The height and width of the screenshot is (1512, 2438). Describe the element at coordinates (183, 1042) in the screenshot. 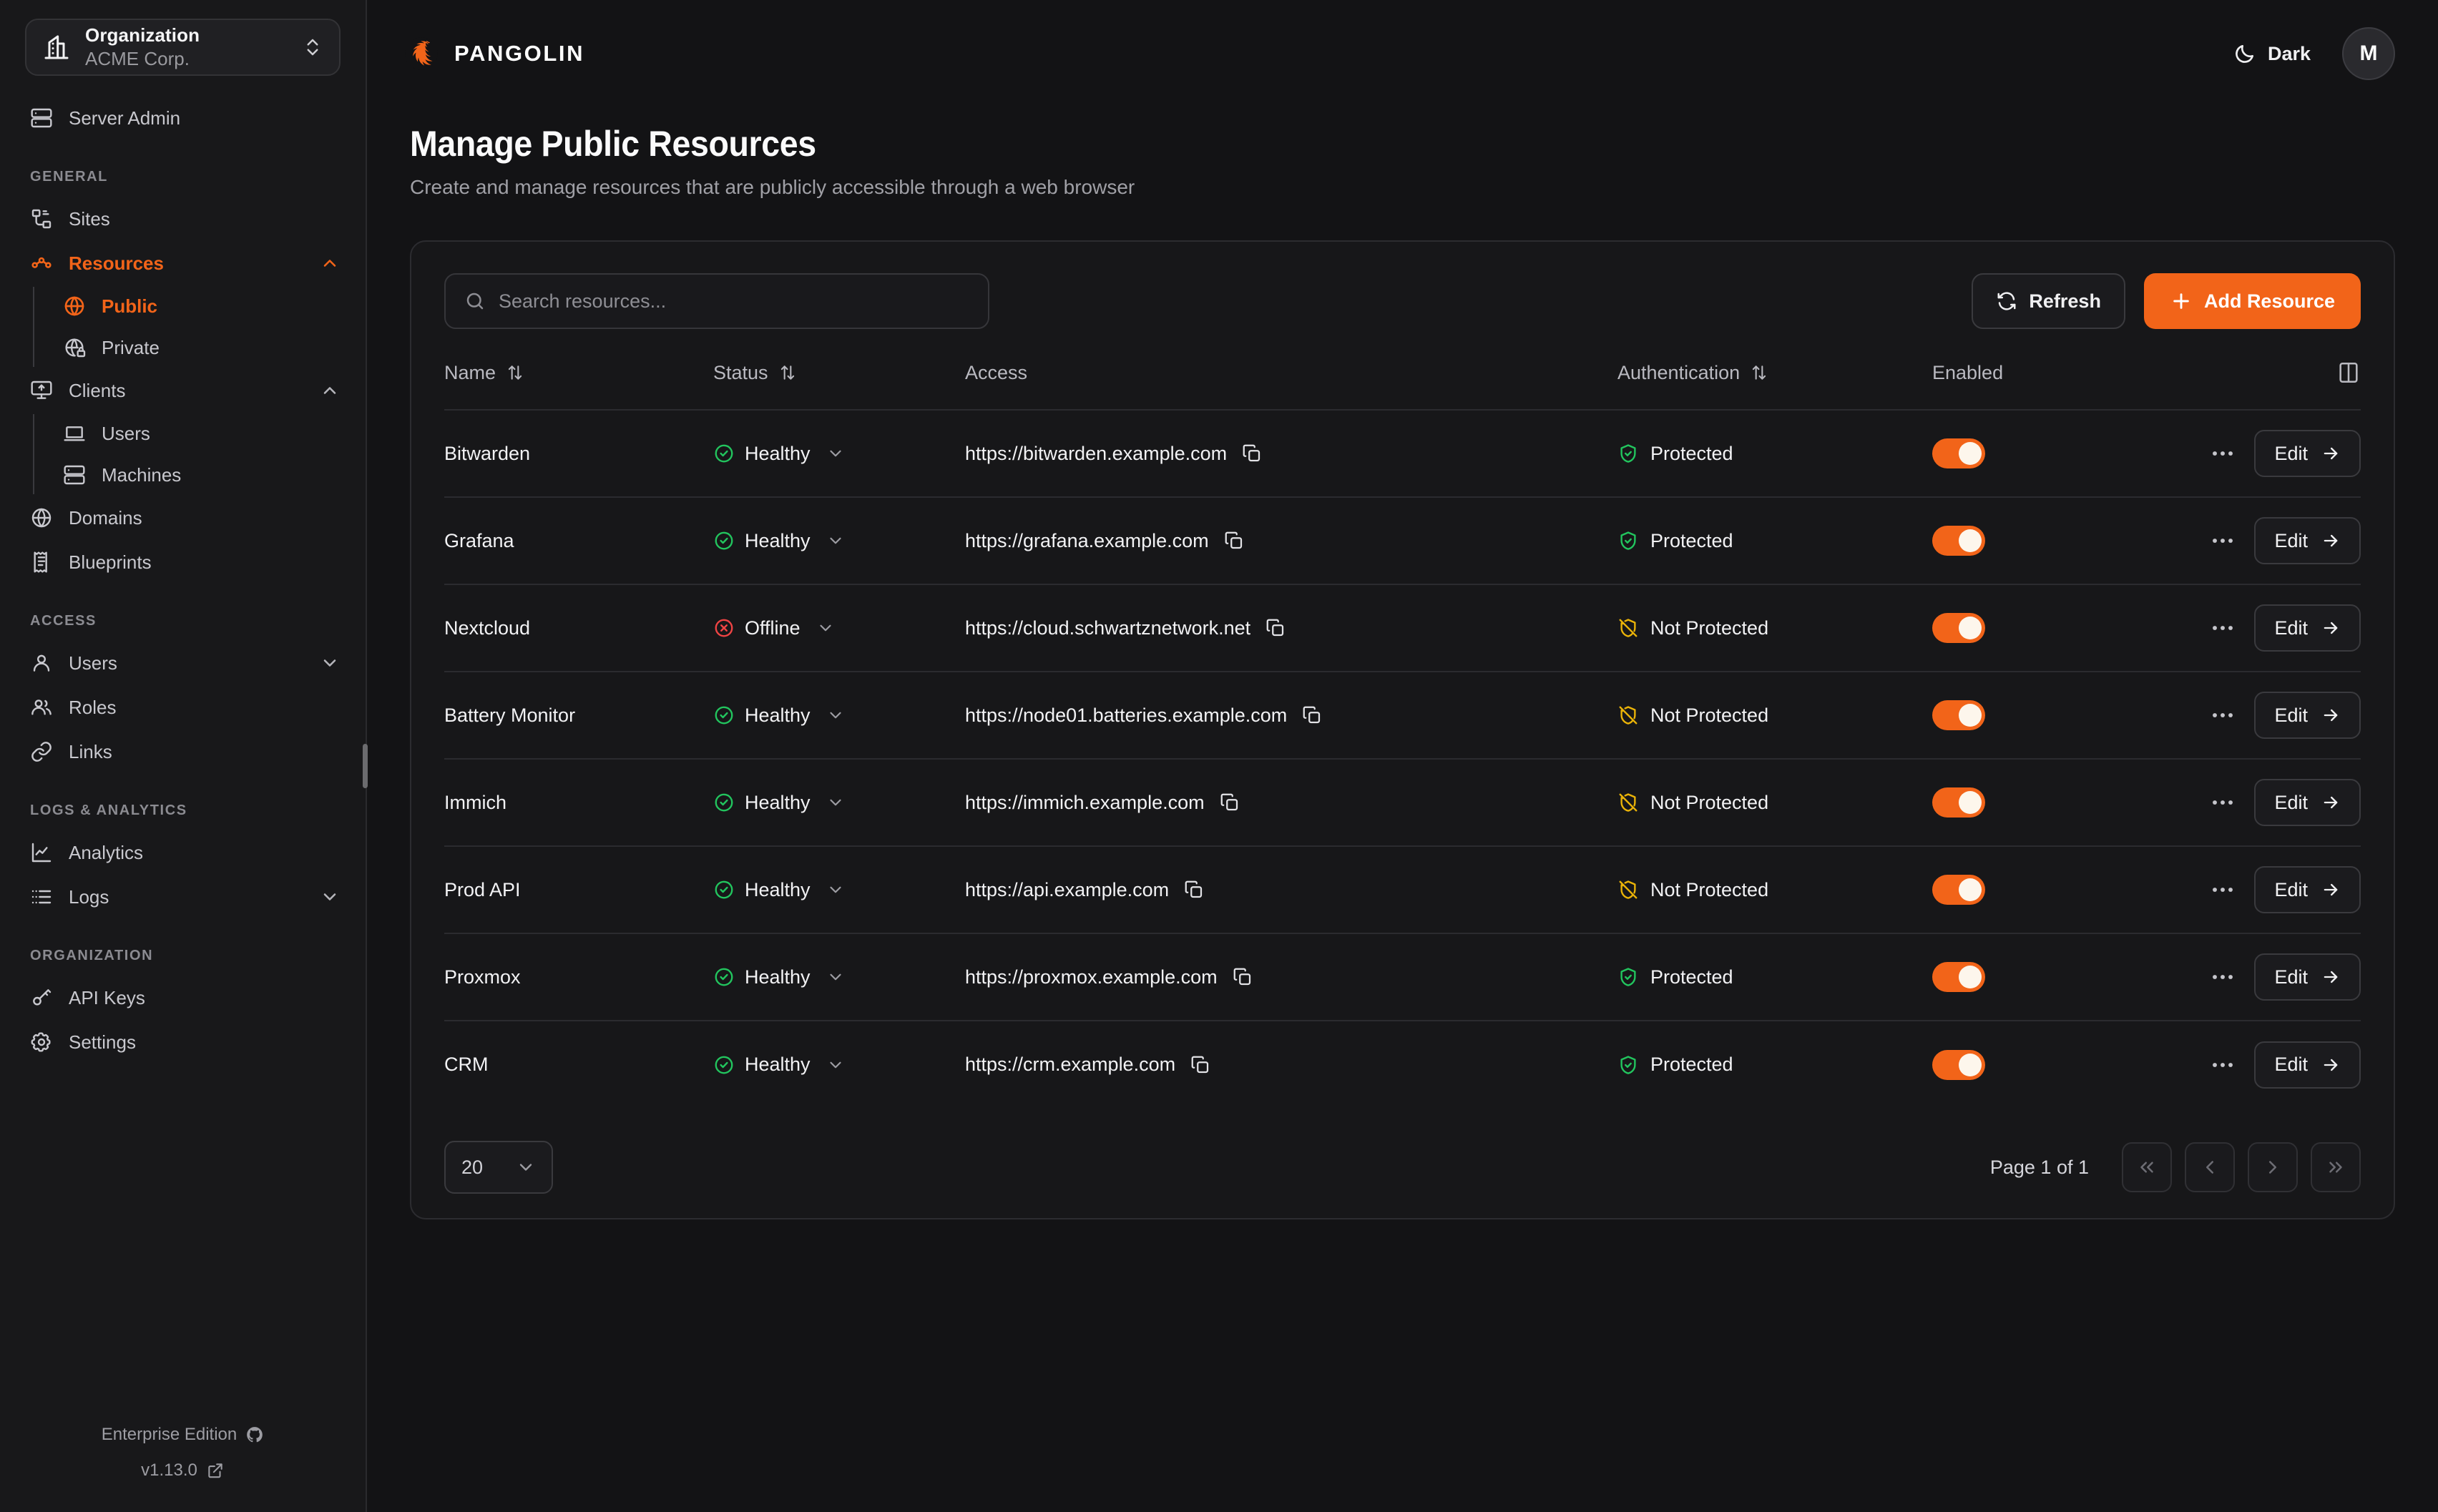

I see `sidebar-item-settings: Settings` at that location.